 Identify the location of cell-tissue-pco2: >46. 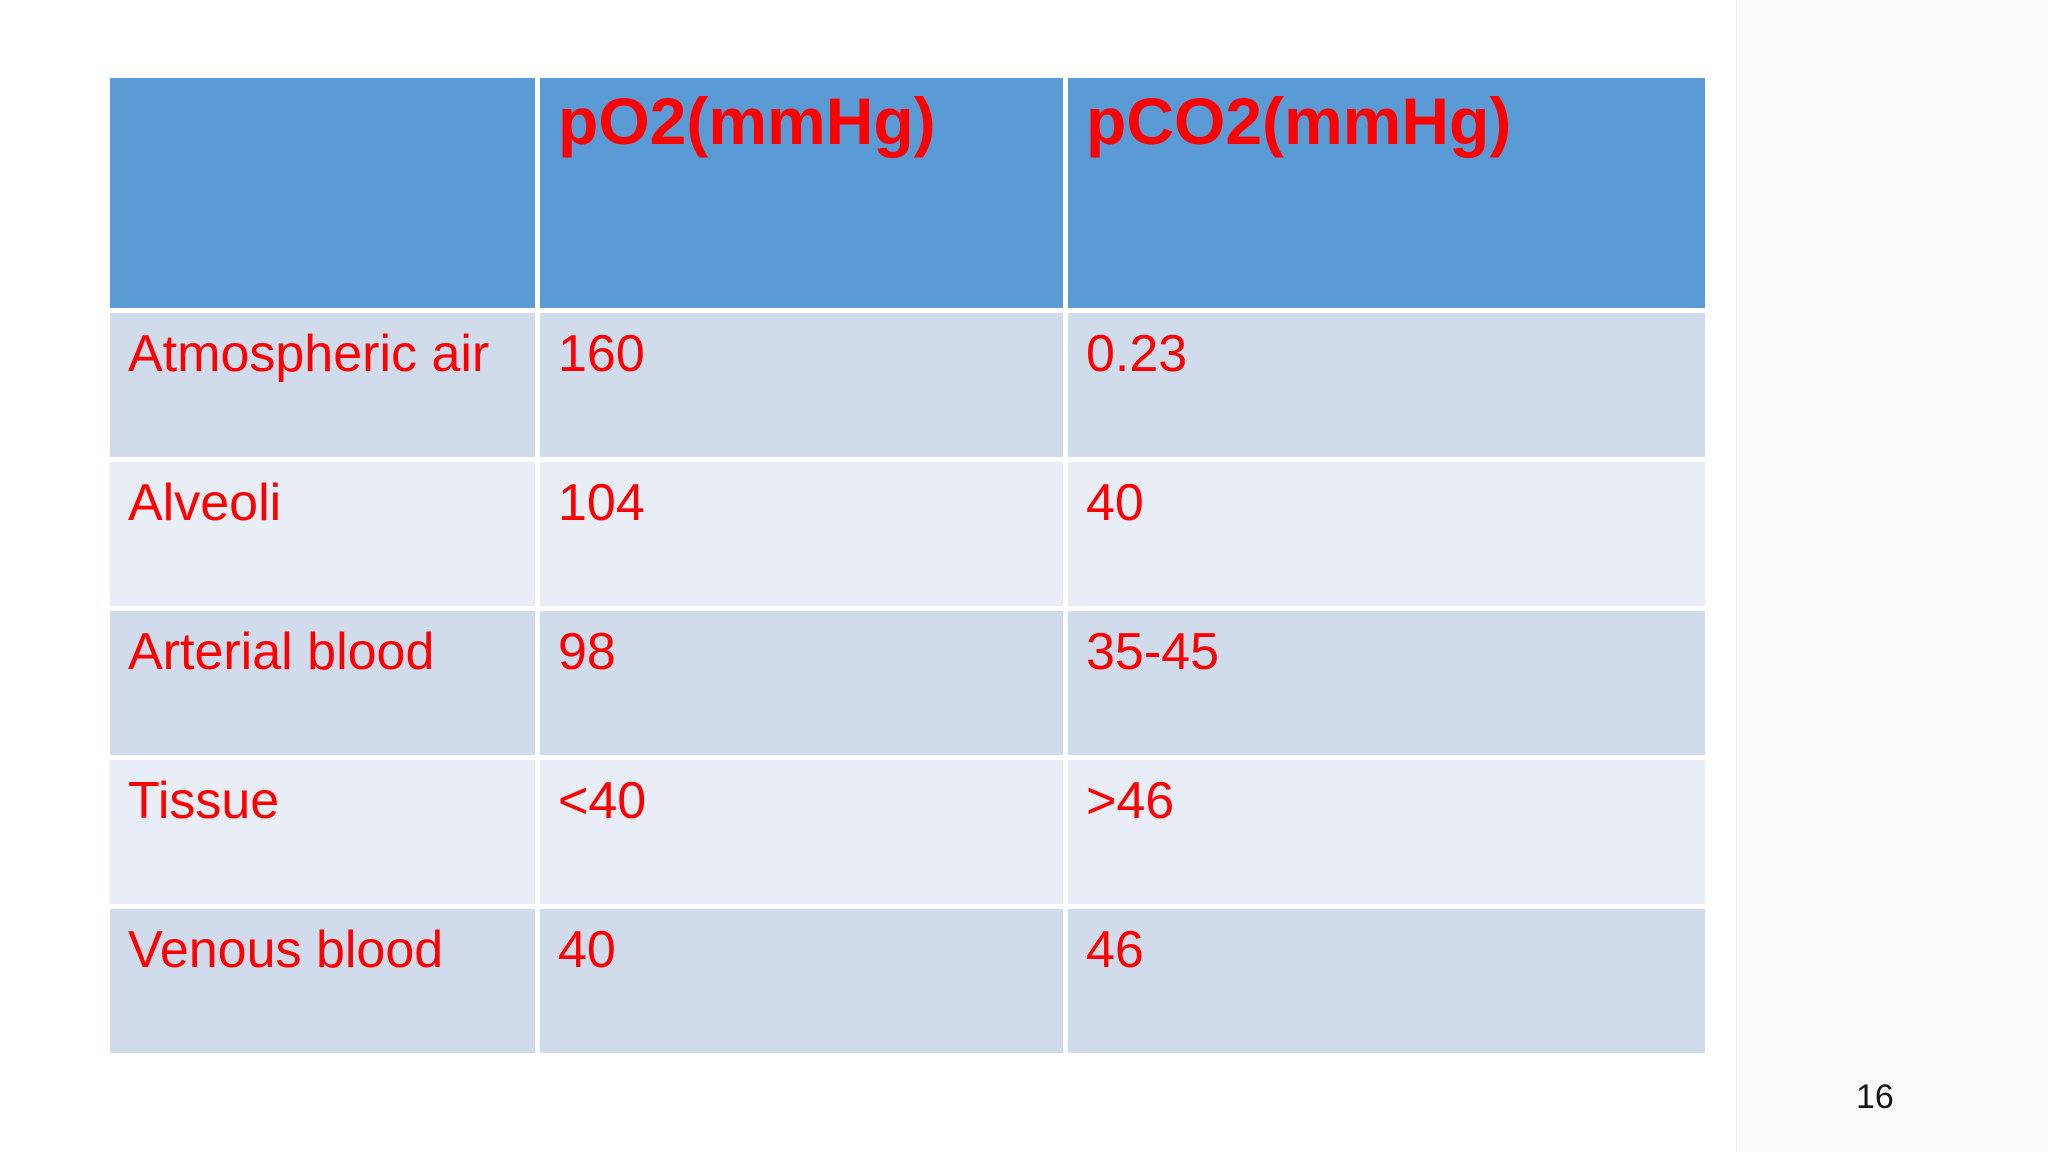
(1386, 832).